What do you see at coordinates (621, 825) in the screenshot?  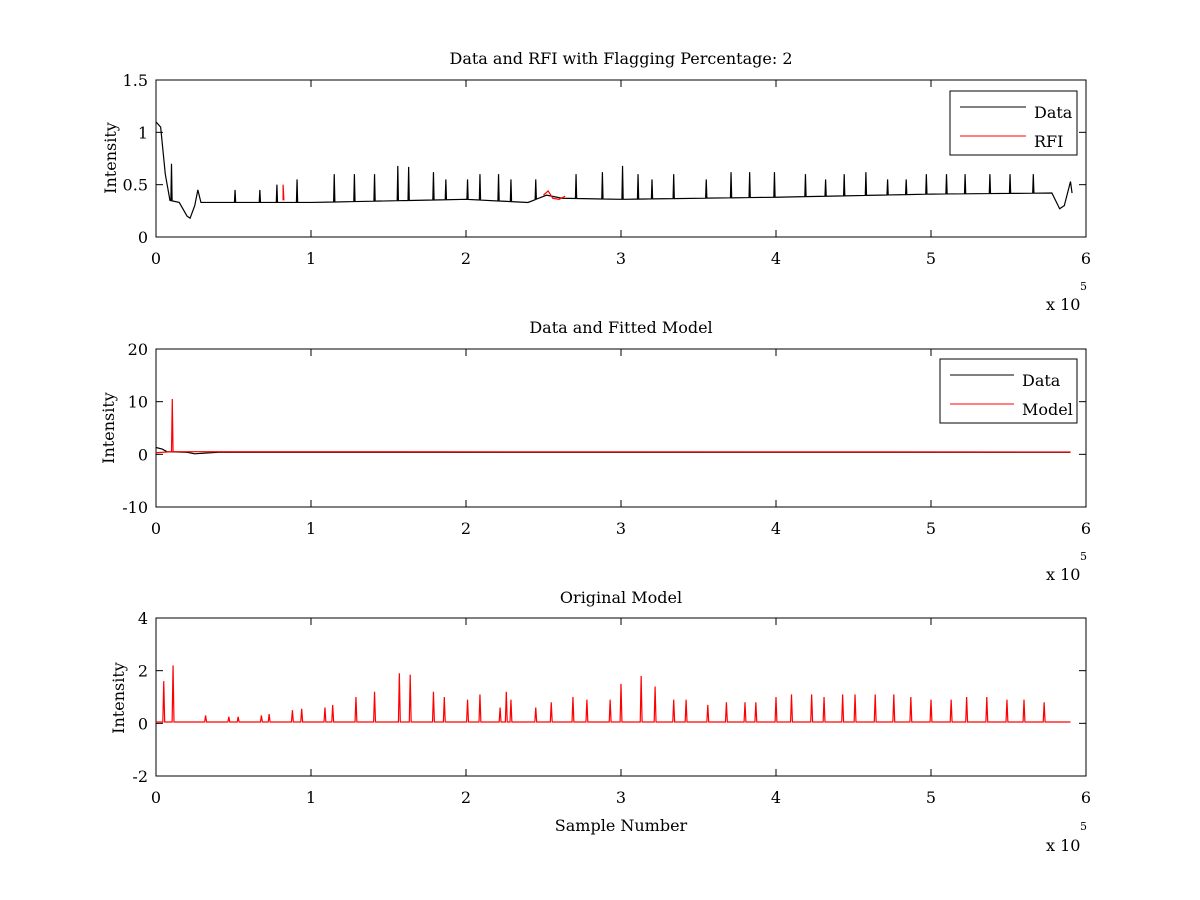 I see `x-axis-label: Sample Number` at bounding box center [621, 825].